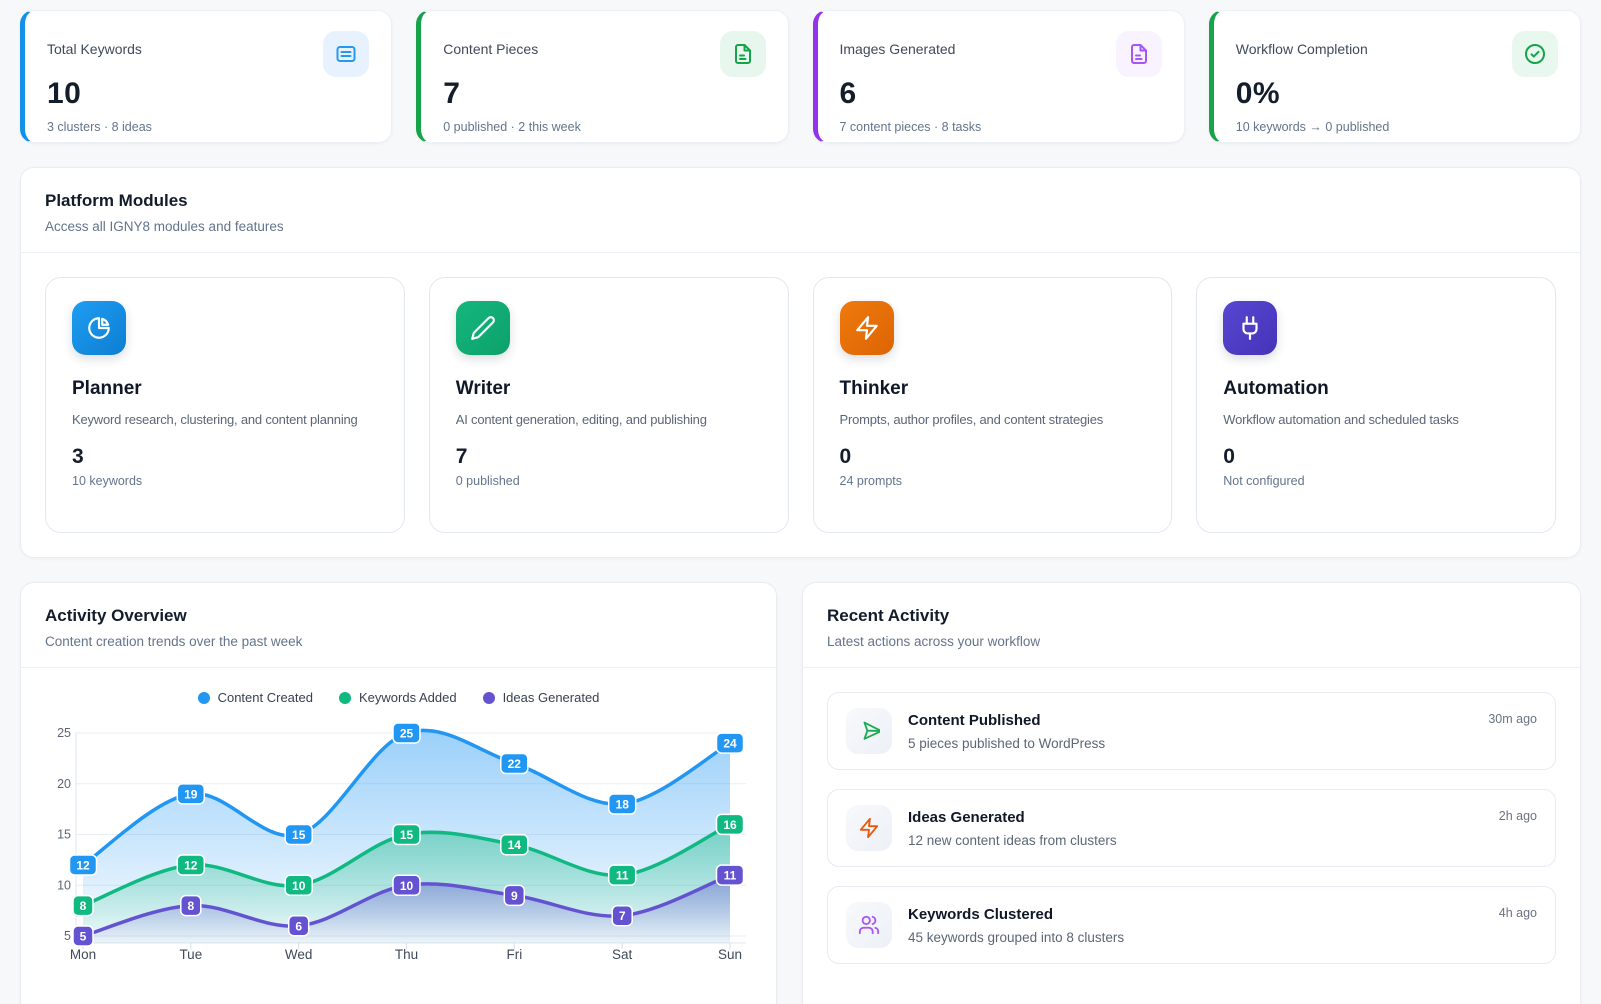  Describe the element at coordinates (1517, 913) in the screenshot. I see `activity-timestamp: 4h ago` at that location.